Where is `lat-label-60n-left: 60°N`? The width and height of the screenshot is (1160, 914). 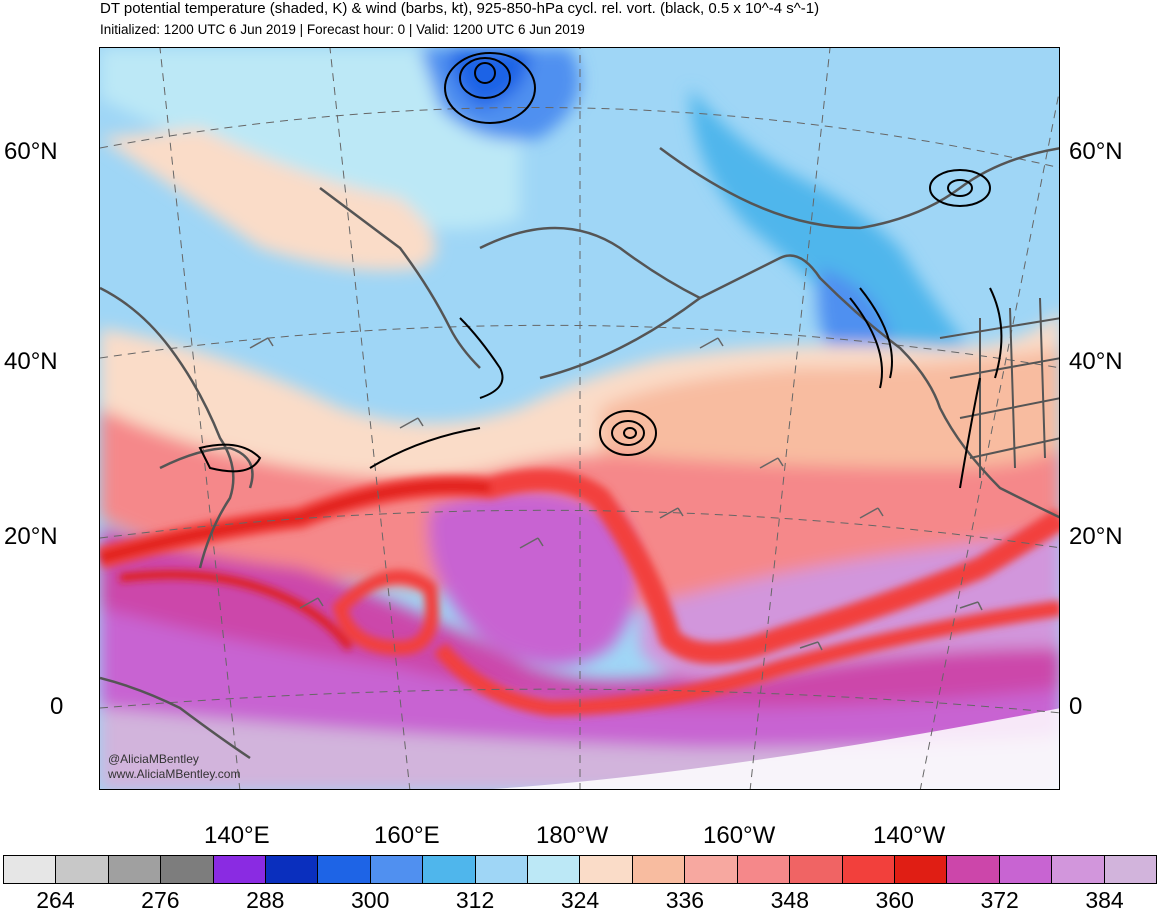
lat-label-60n-left: 60°N is located at coordinates (31, 151).